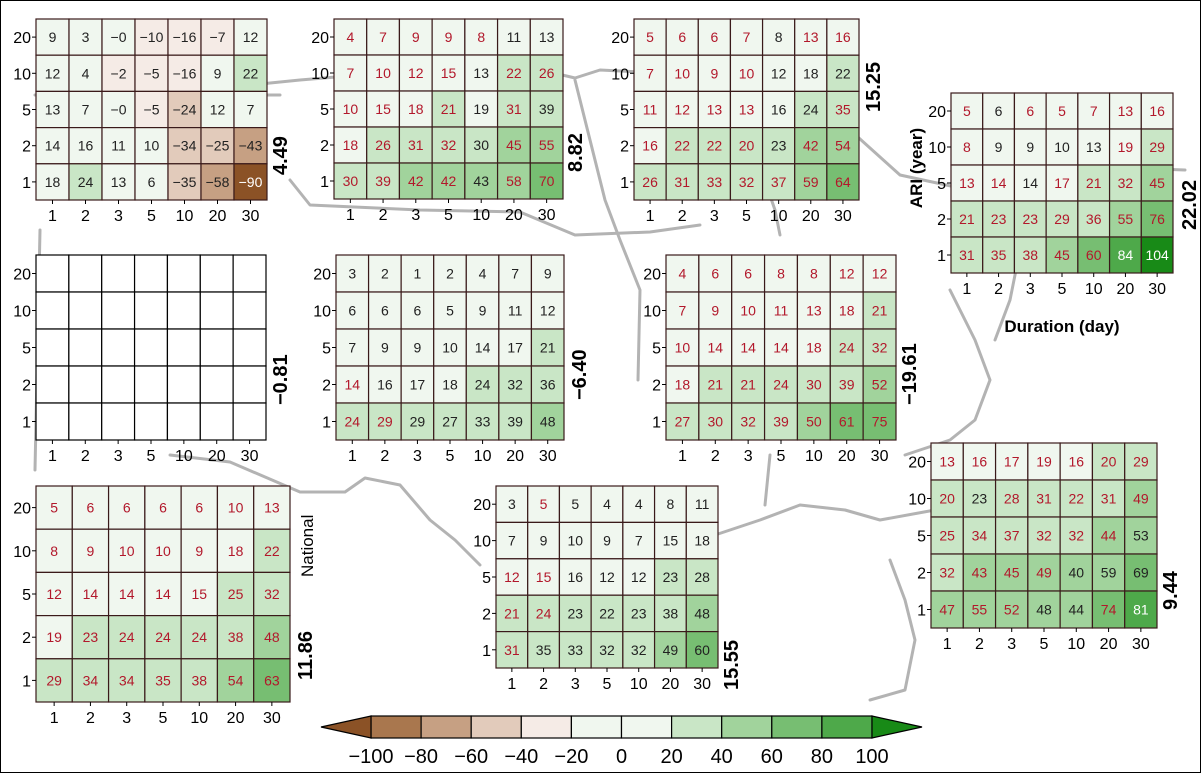 The width and height of the screenshot is (1201, 773). What do you see at coordinates (1141, 536) in the screenshot?
I see `cell-value-label: 53` at bounding box center [1141, 536].